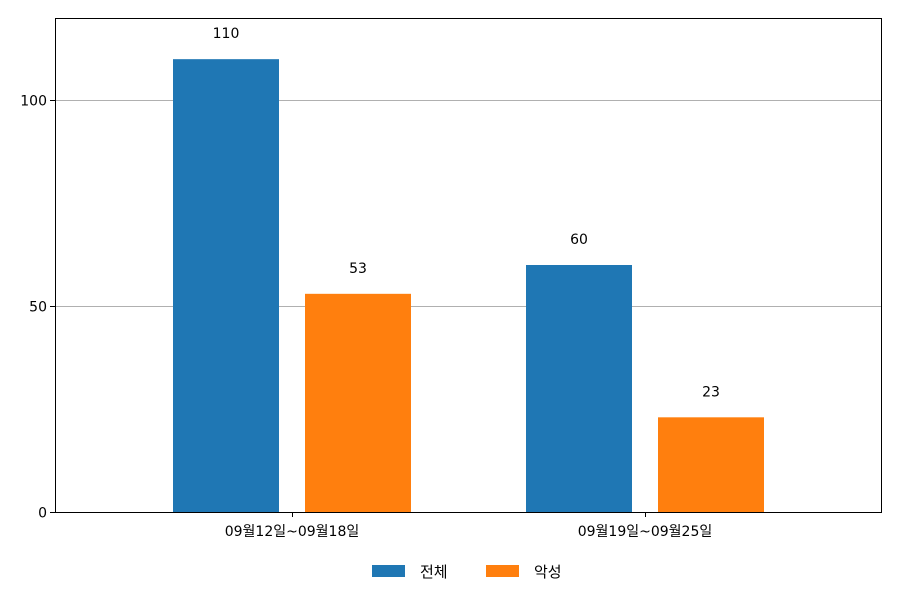  Describe the element at coordinates (292, 532) in the screenshot. I see `x-tick-label: 09월12일~09월18일` at that location.